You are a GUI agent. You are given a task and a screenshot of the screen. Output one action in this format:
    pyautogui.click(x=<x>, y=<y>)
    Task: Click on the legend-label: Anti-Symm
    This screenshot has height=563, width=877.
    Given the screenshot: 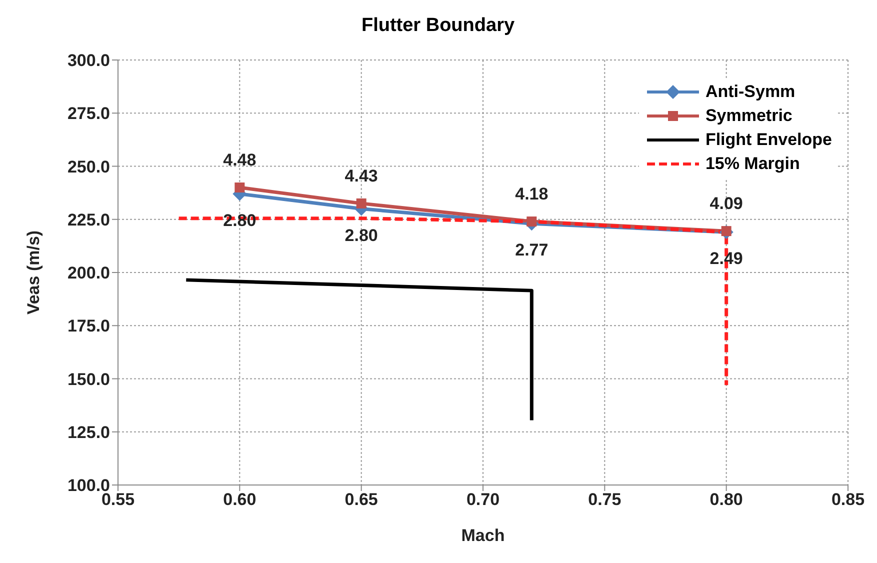 What is the action you would take?
    pyautogui.click(x=750, y=92)
    